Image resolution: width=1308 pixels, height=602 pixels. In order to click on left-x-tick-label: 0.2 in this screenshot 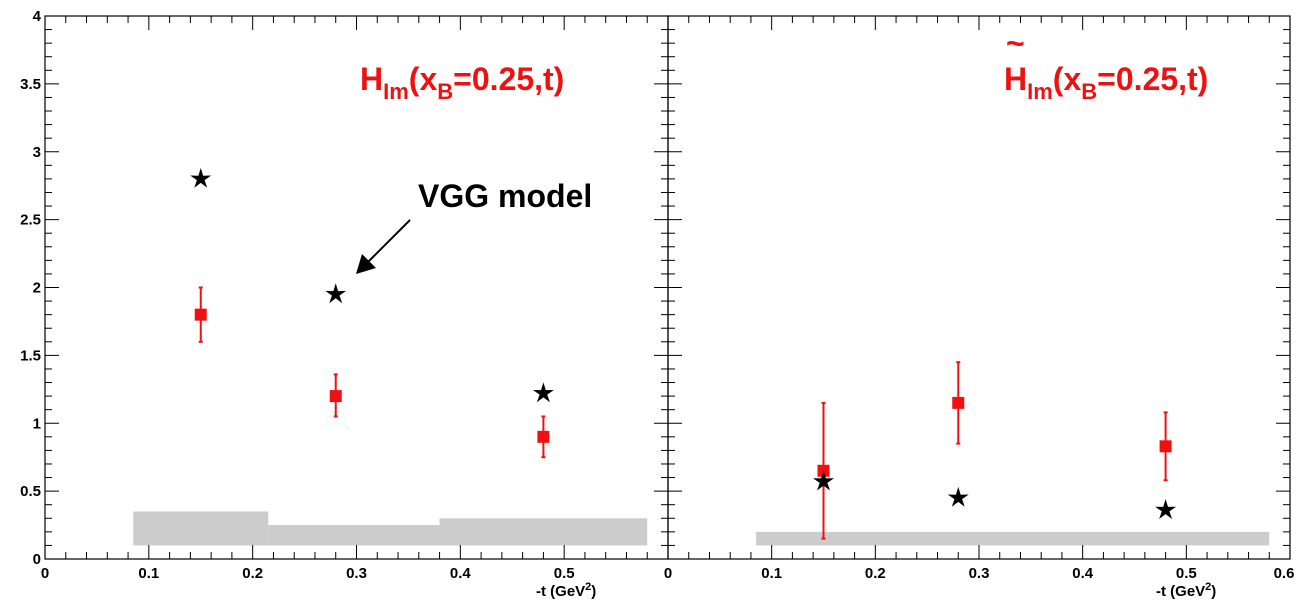, I will do `click(252, 573)`.